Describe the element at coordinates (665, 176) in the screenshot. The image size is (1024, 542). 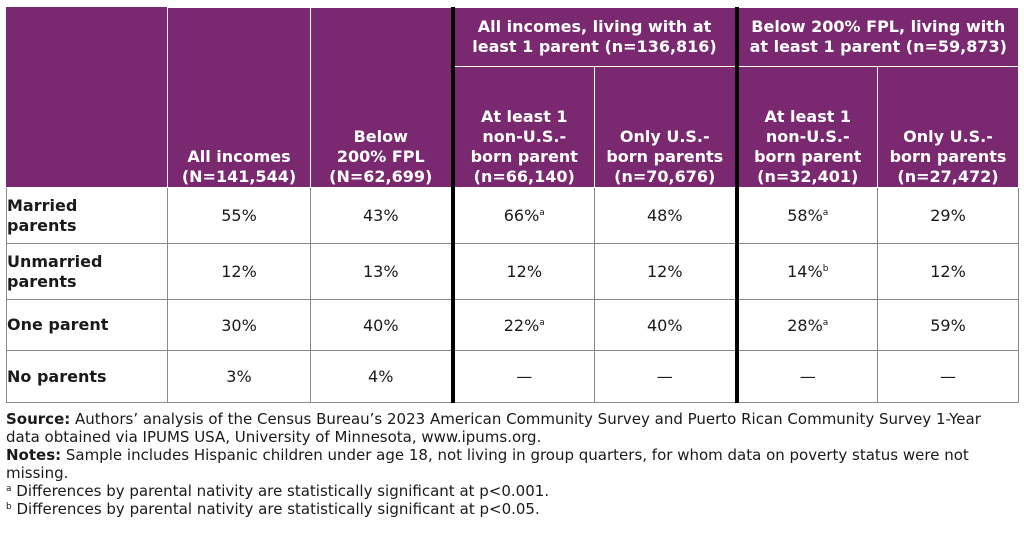
I see `col-header-line: (n=70,676)` at that location.